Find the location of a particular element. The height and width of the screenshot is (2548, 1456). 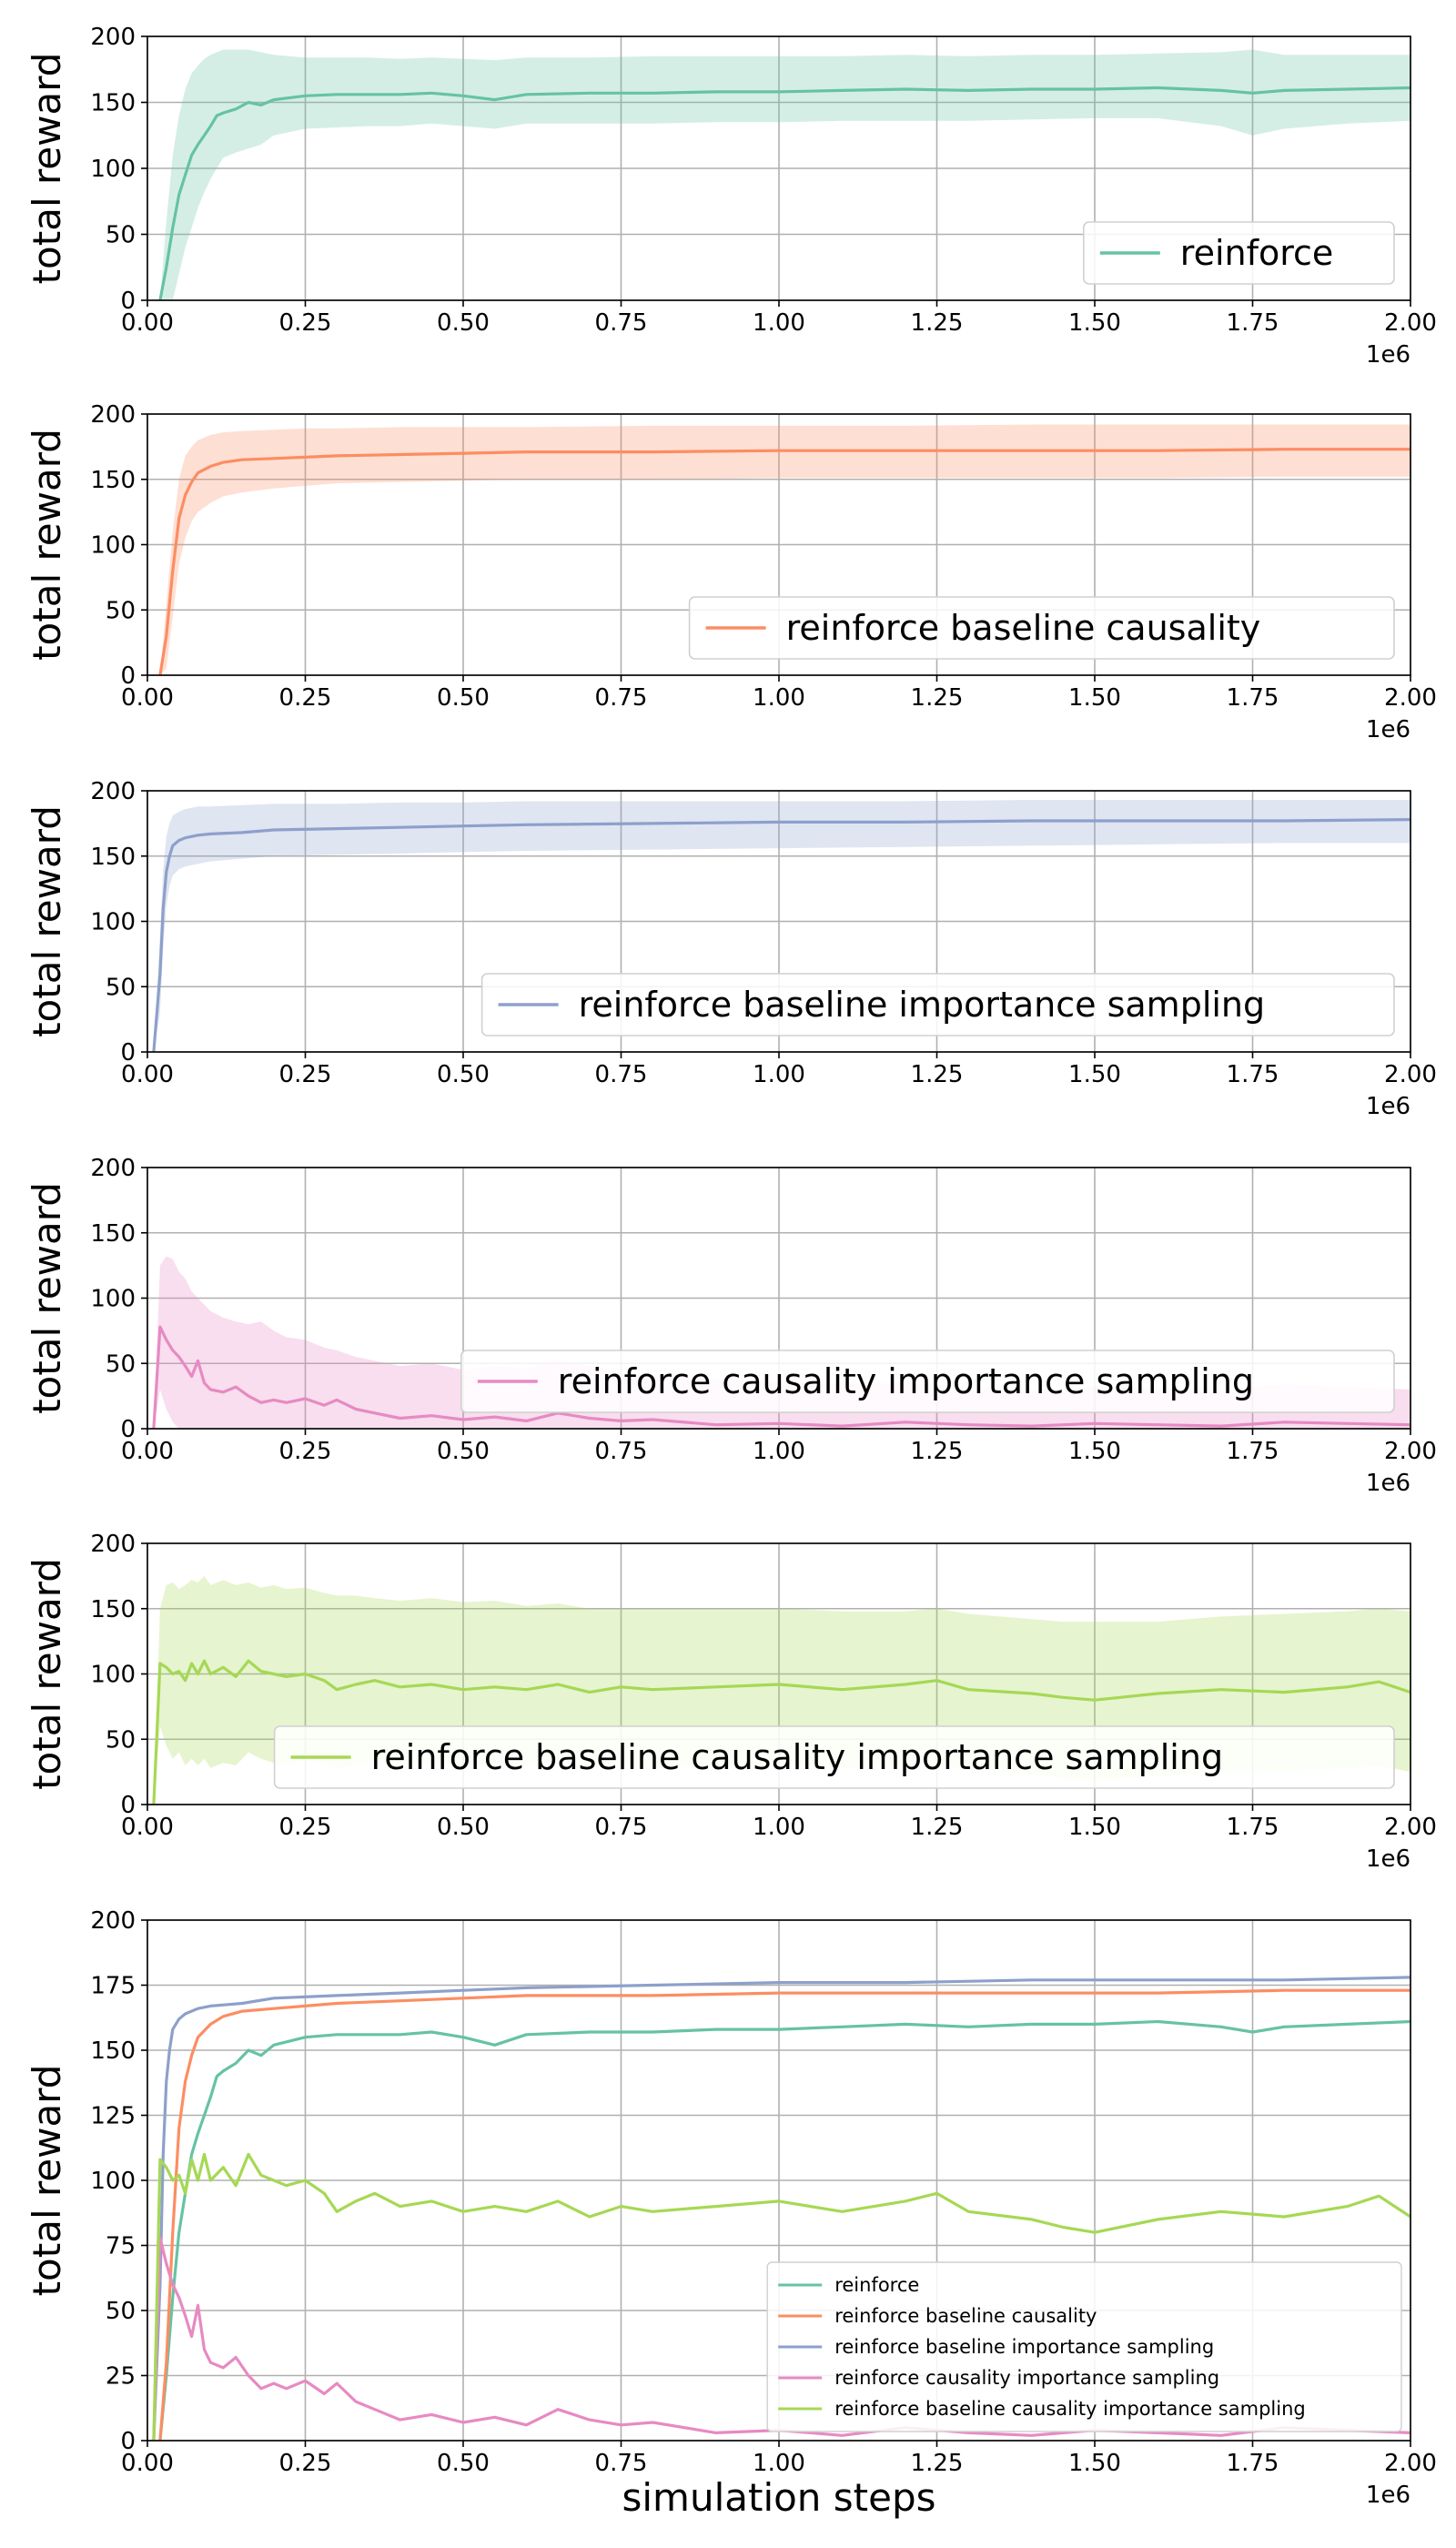

legend-label-2: reinforce baseline causality is located at coordinates (966, 2316).